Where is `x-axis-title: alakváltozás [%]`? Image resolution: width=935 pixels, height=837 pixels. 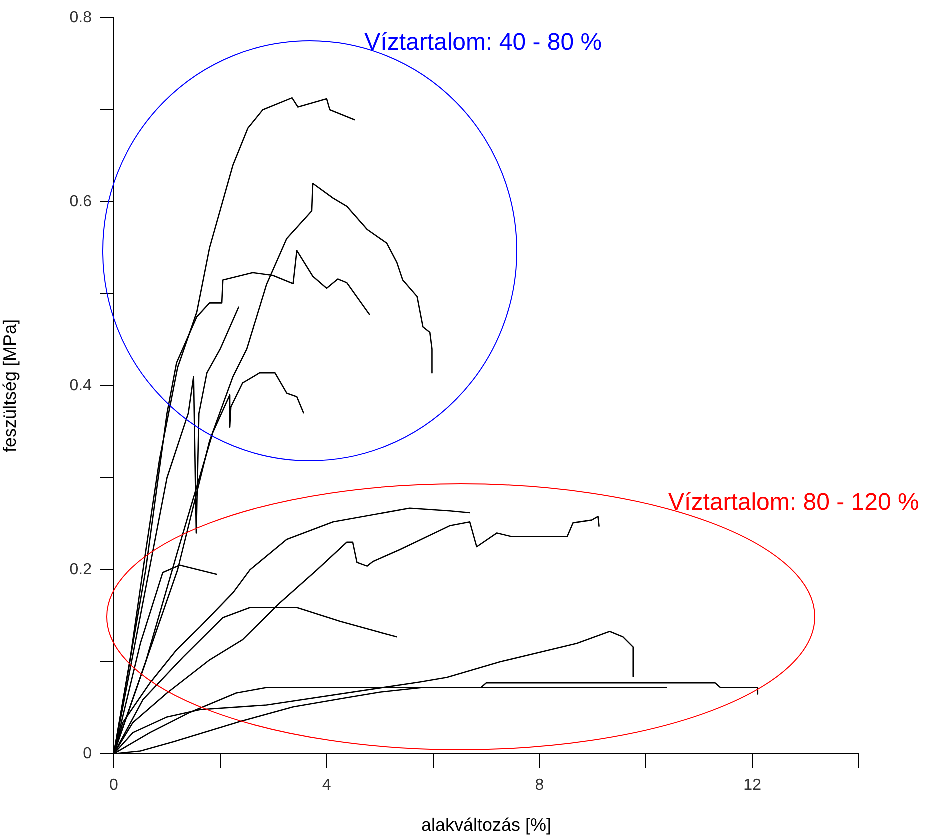
x-axis-title: alakváltozás [%] is located at coordinates (486, 825).